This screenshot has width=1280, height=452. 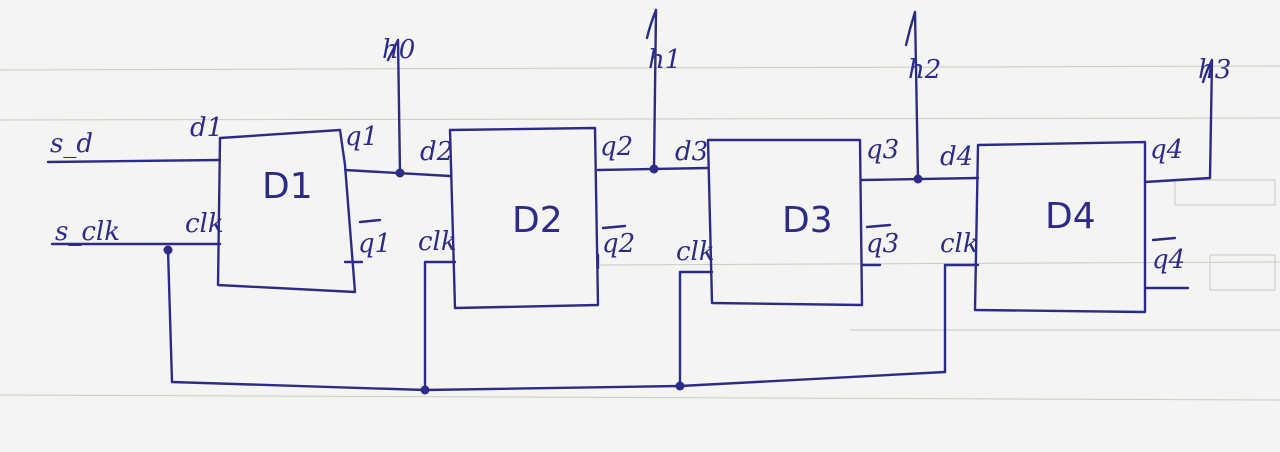 I want to click on junction-clock-d2, so click(x=425, y=390).